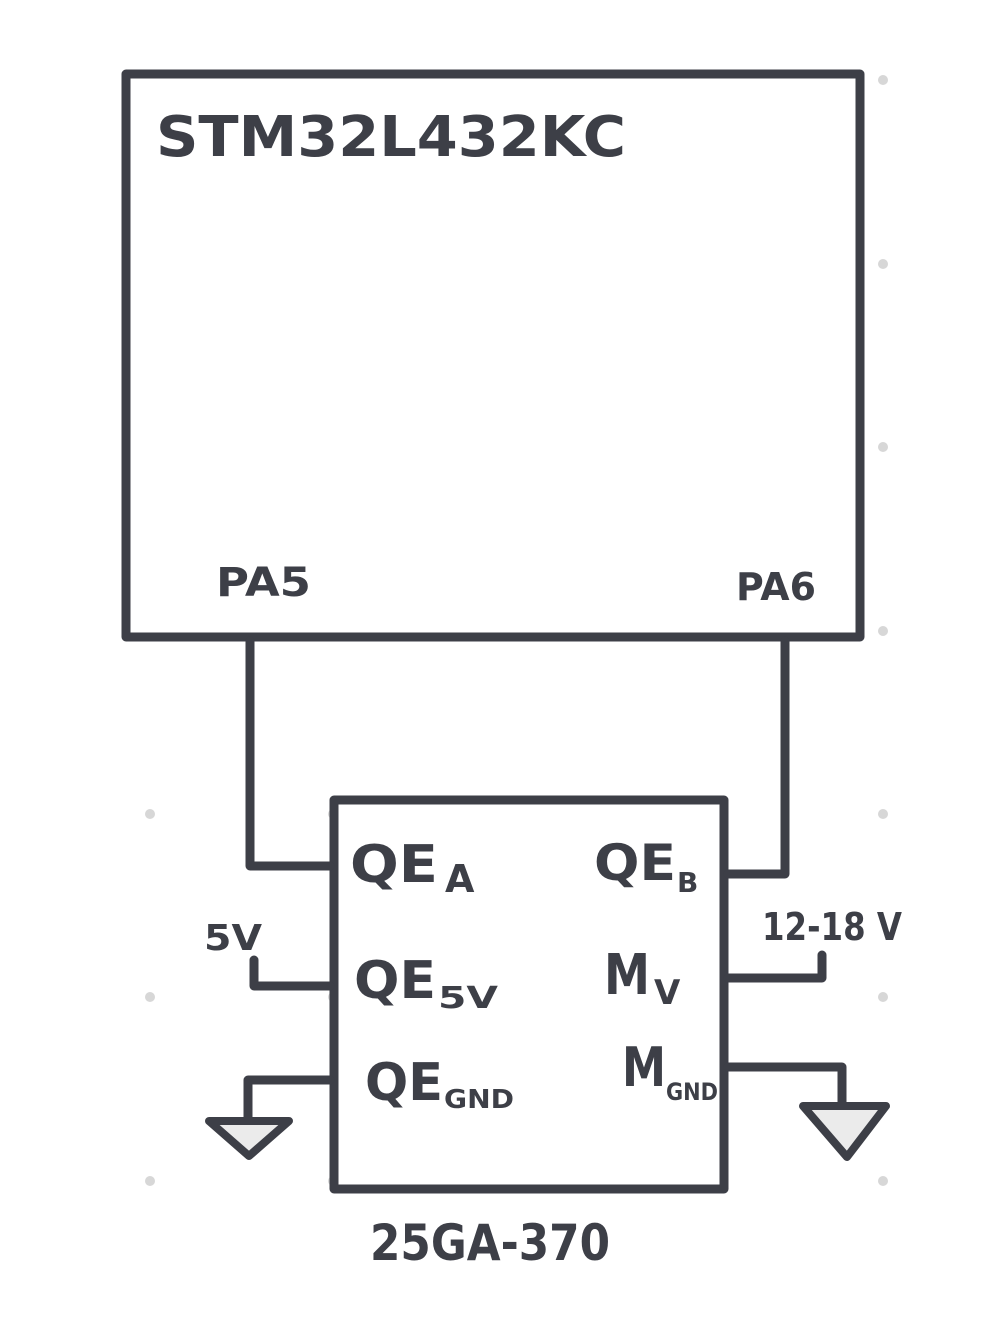 This screenshot has height=1337, width=1000. I want to click on ground-symbol-right, so click(844, 1131).